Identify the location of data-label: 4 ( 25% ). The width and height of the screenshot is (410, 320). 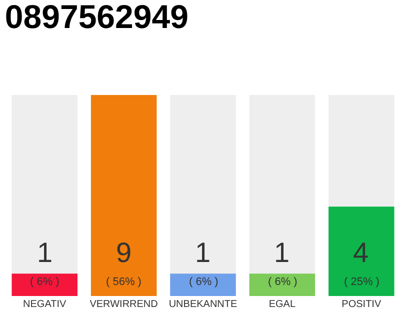
(362, 262).